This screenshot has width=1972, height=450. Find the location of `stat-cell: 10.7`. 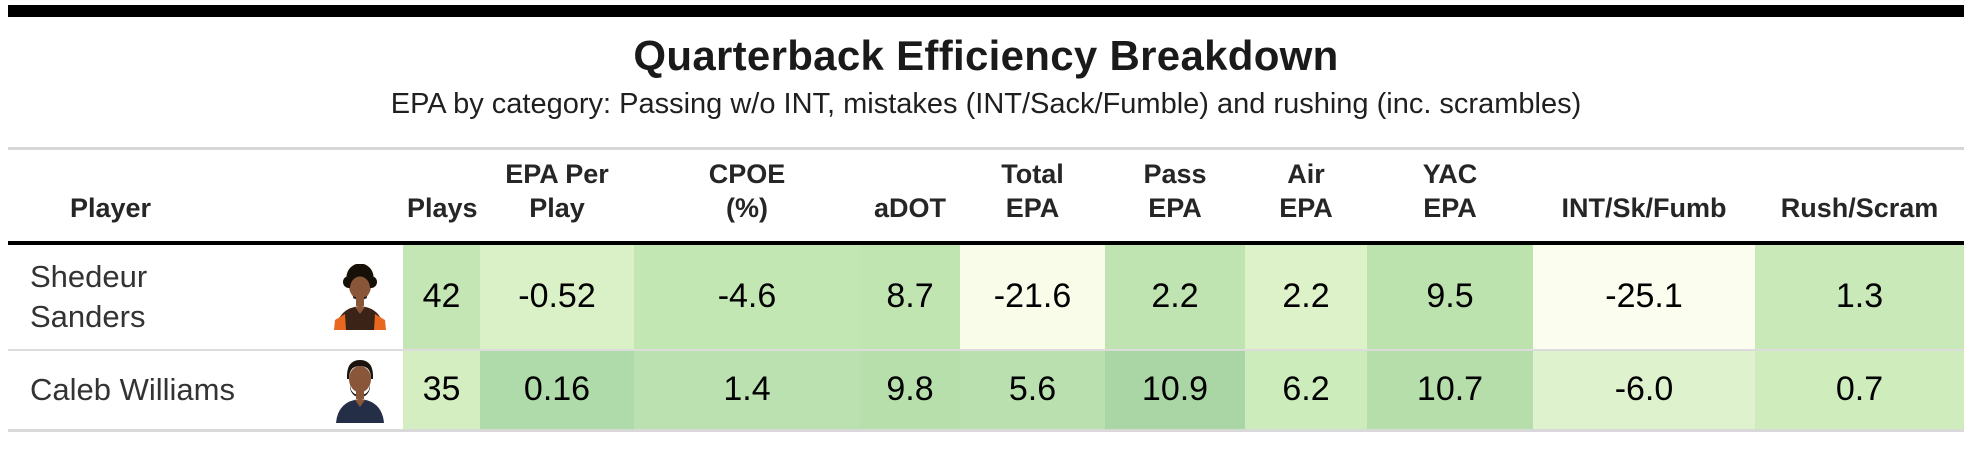

stat-cell: 10.7 is located at coordinates (1450, 390).